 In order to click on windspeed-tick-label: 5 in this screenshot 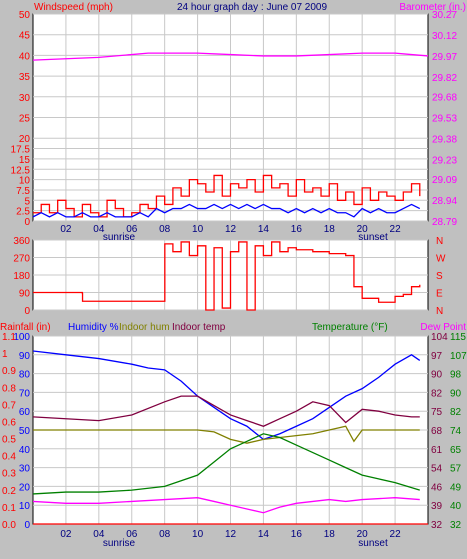, I will do `click(27, 201)`.